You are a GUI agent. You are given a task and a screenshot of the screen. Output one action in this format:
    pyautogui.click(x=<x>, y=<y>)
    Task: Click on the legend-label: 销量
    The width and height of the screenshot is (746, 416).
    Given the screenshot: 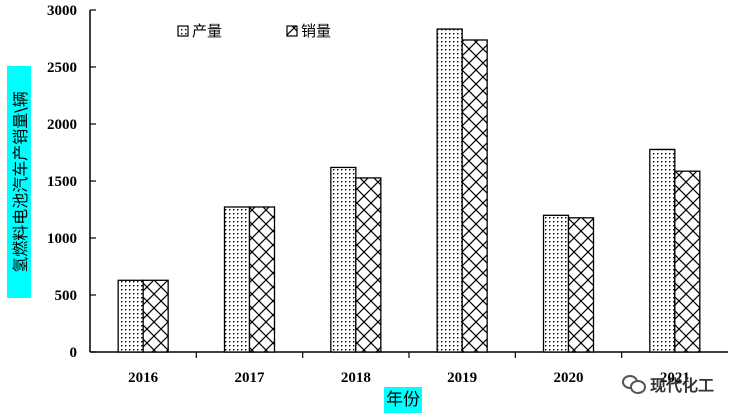 What is the action you would take?
    pyautogui.click(x=316, y=31)
    